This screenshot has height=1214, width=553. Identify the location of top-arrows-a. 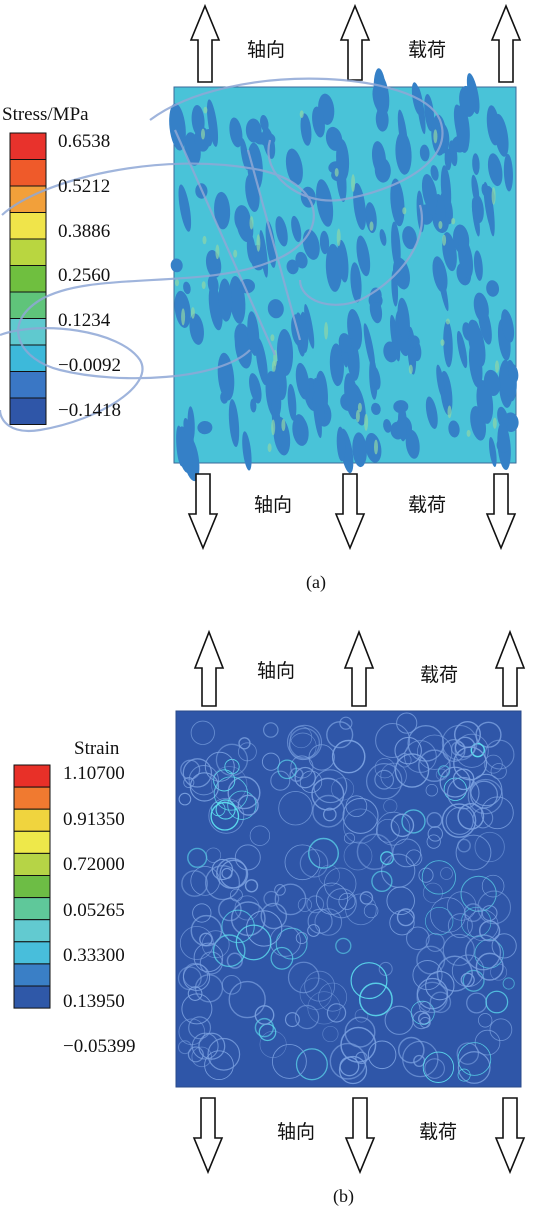
(355, 43).